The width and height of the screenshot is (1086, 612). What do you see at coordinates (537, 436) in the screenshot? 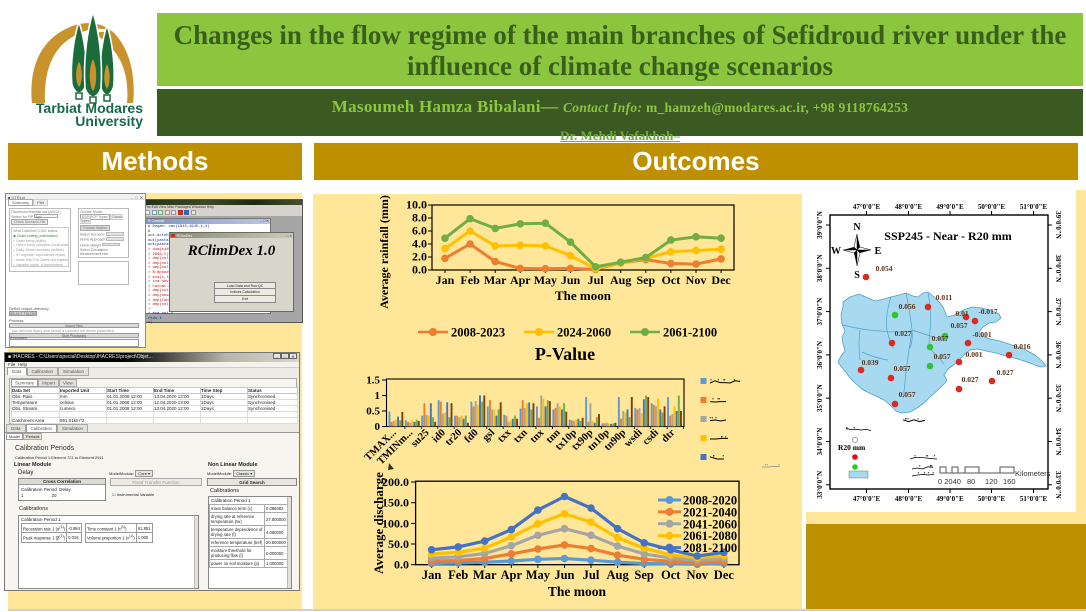
I see `svg-text: tnx` at bounding box center [537, 436].